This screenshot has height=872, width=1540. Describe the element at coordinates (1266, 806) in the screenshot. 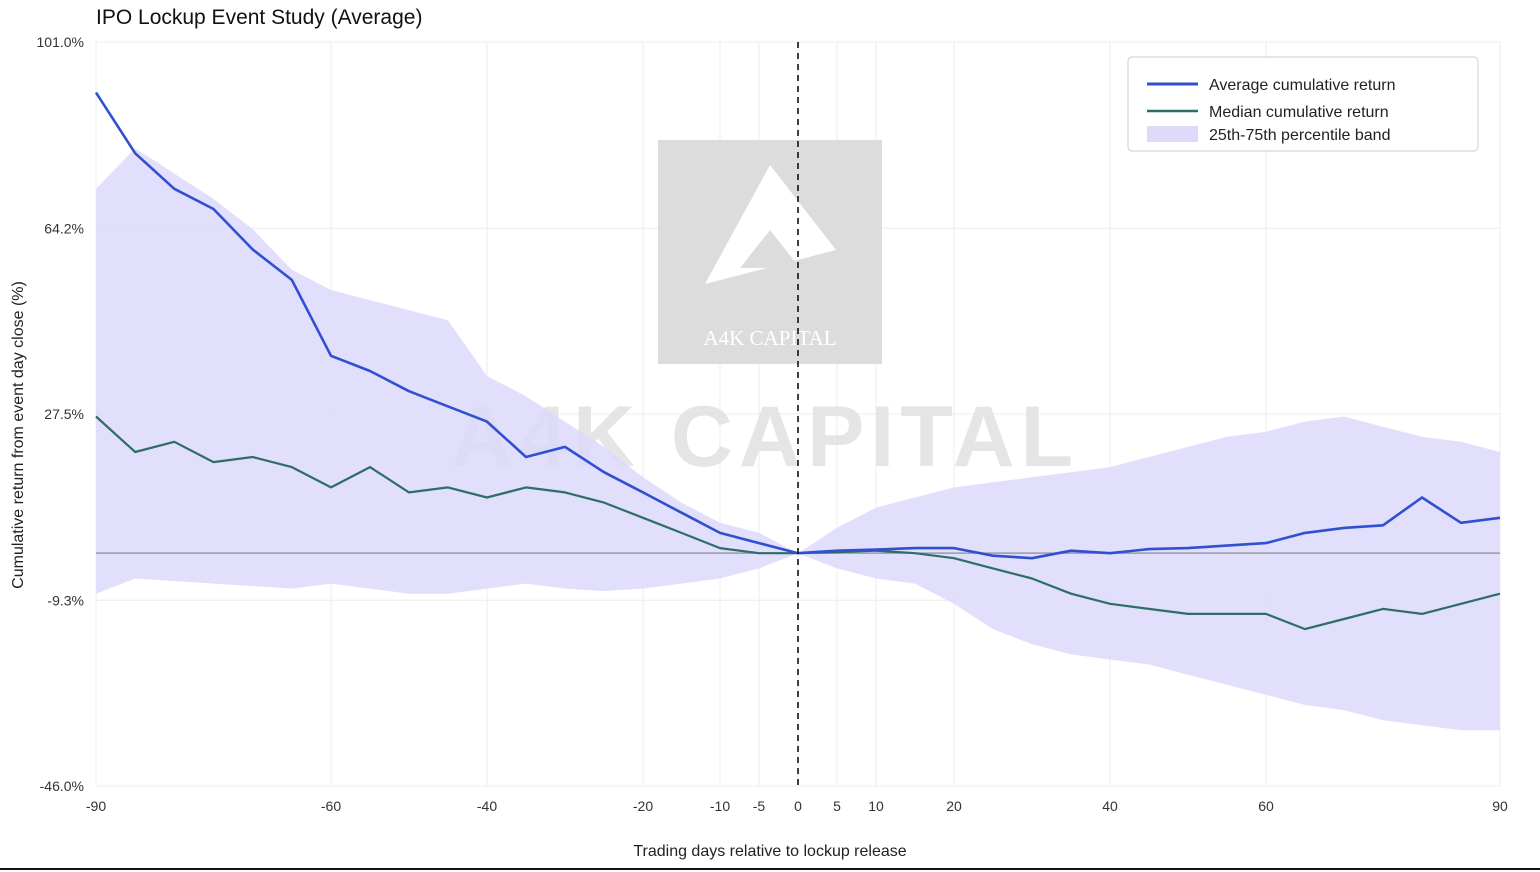

I see `x-tick-label: 60` at that location.